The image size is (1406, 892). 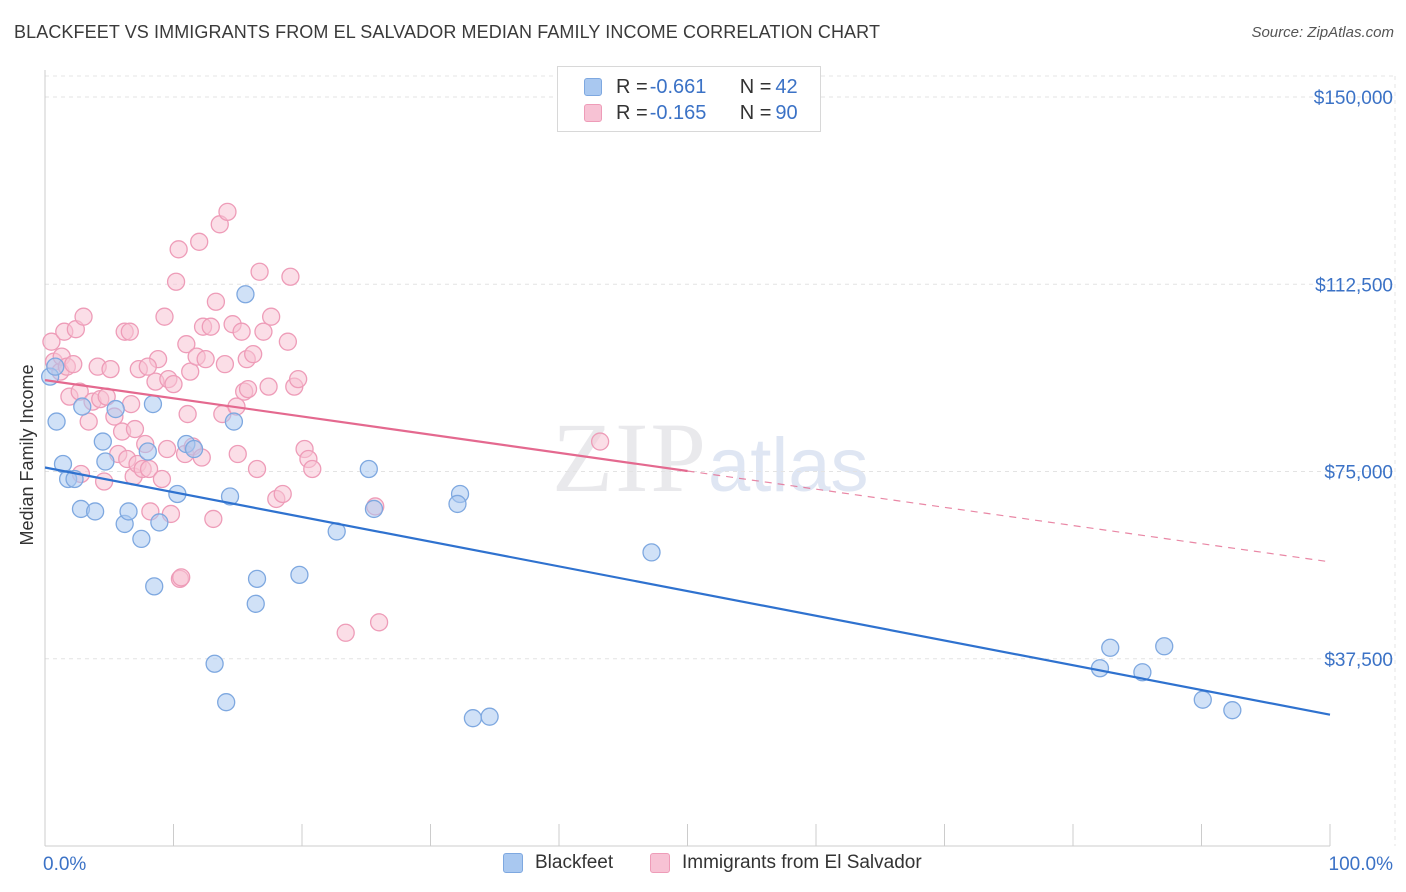 I want to click on x-tick-label-max: 100.0%, so click(x=1361, y=864).